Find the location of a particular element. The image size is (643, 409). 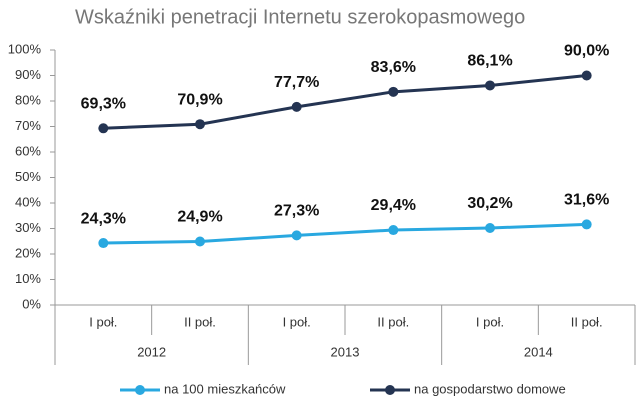

data-label: 30,2% is located at coordinates (489, 203).